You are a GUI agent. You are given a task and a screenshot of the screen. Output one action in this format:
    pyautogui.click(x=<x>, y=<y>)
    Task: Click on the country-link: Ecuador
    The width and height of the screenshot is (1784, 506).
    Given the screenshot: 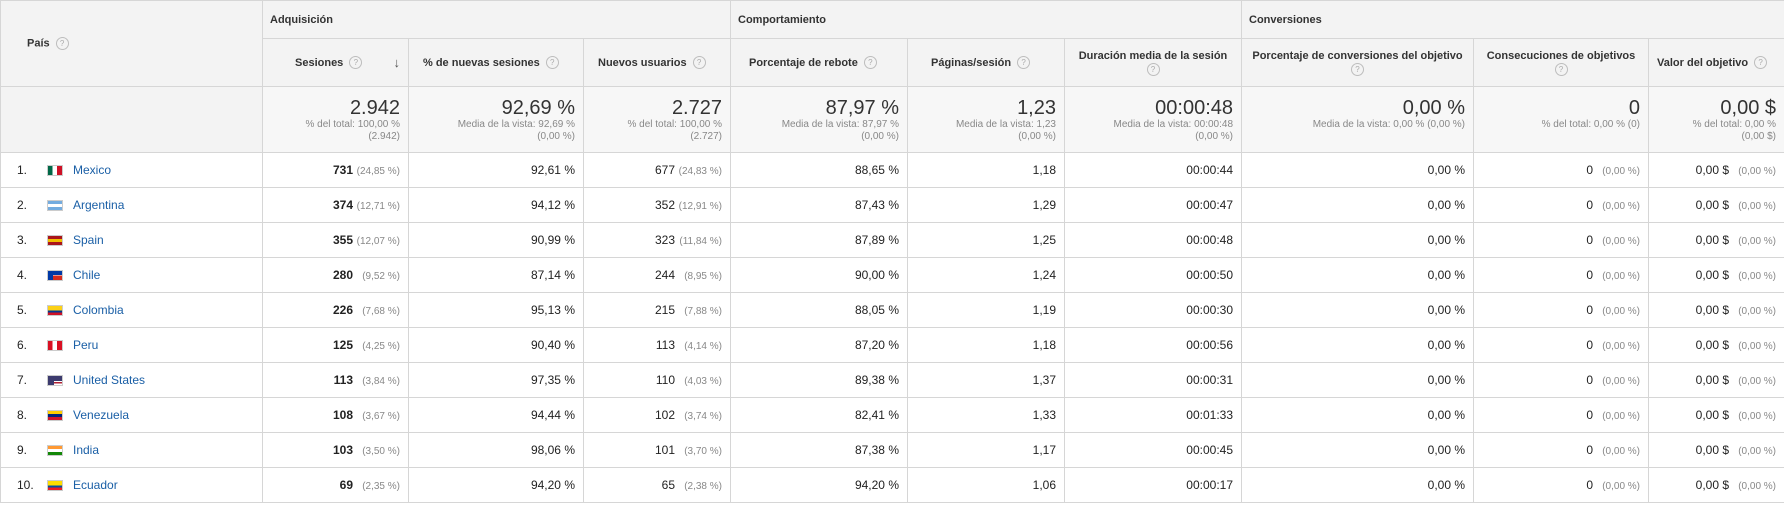 What is the action you would take?
    pyautogui.click(x=95, y=485)
    